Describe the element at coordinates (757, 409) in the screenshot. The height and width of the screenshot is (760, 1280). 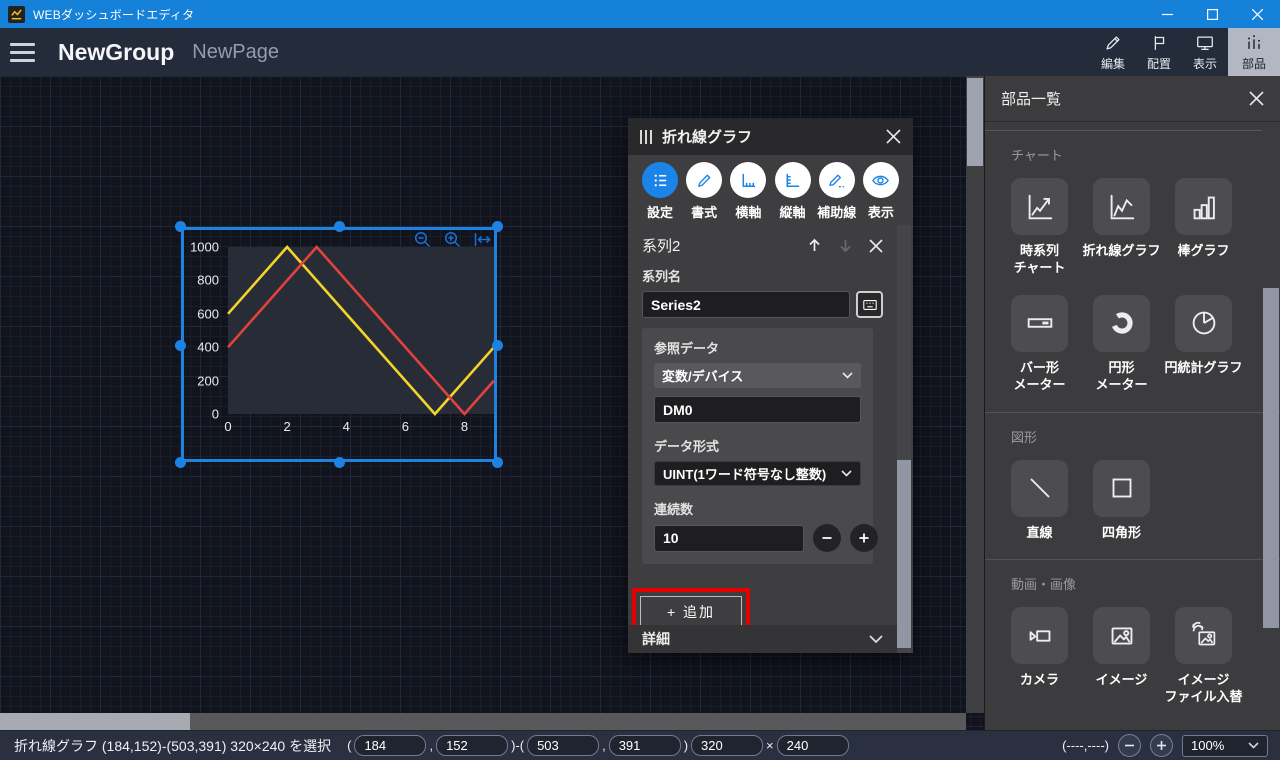
I see `device-input` at that location.